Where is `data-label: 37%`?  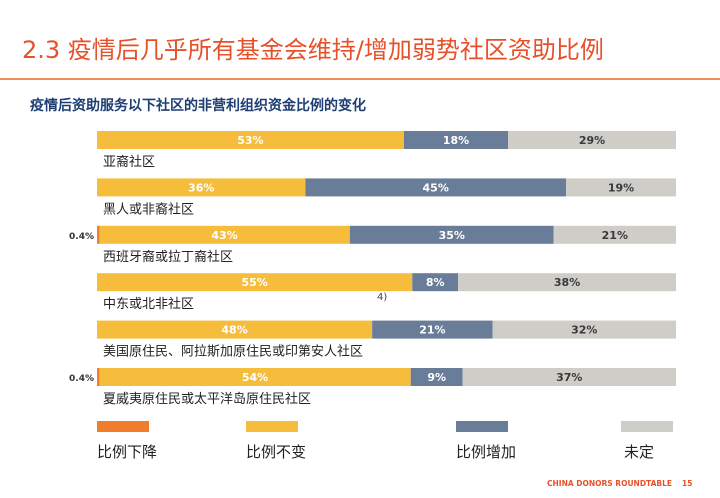
data-label: 37% is located at coordinates (569, 377).